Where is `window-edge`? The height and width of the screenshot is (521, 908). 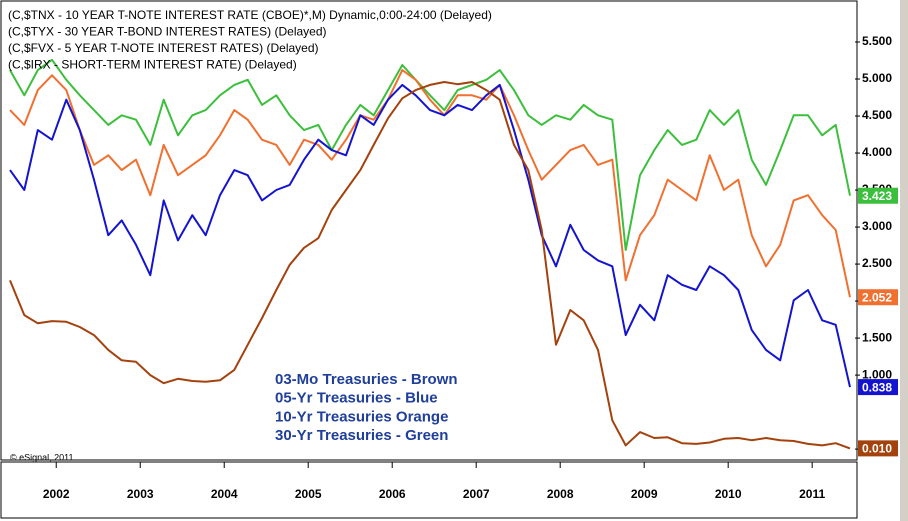 window-edge is located at coordinates (904, 260).